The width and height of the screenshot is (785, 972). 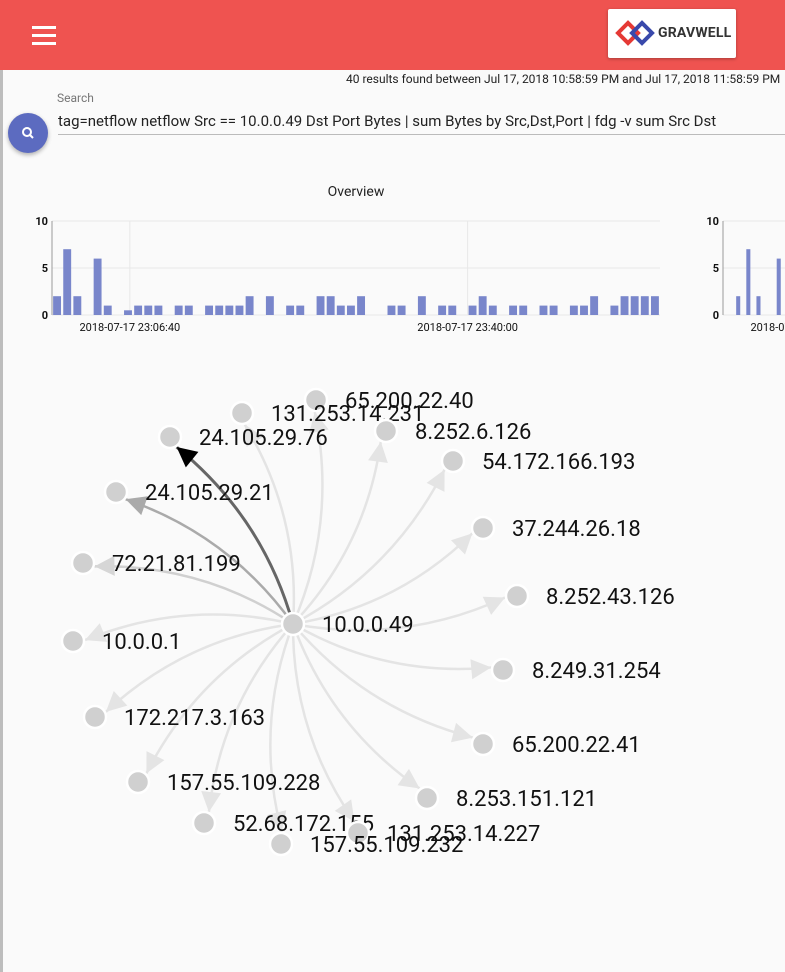 What do you see at coordinates (467, 327) in the screenshot?
I see `x-tick-label: 2018-07-17 23:40:00` at bounding box center [467, 327].